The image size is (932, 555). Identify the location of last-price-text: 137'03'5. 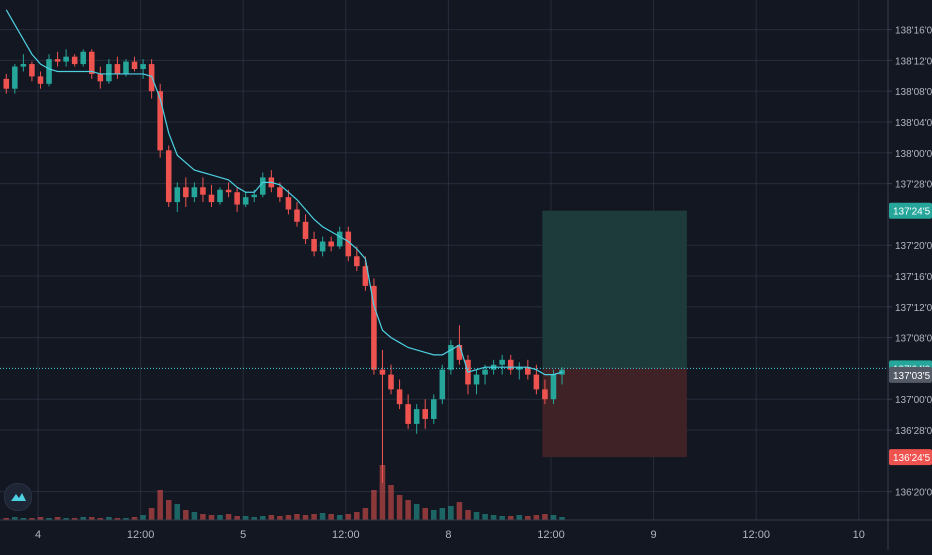
(912, 376).